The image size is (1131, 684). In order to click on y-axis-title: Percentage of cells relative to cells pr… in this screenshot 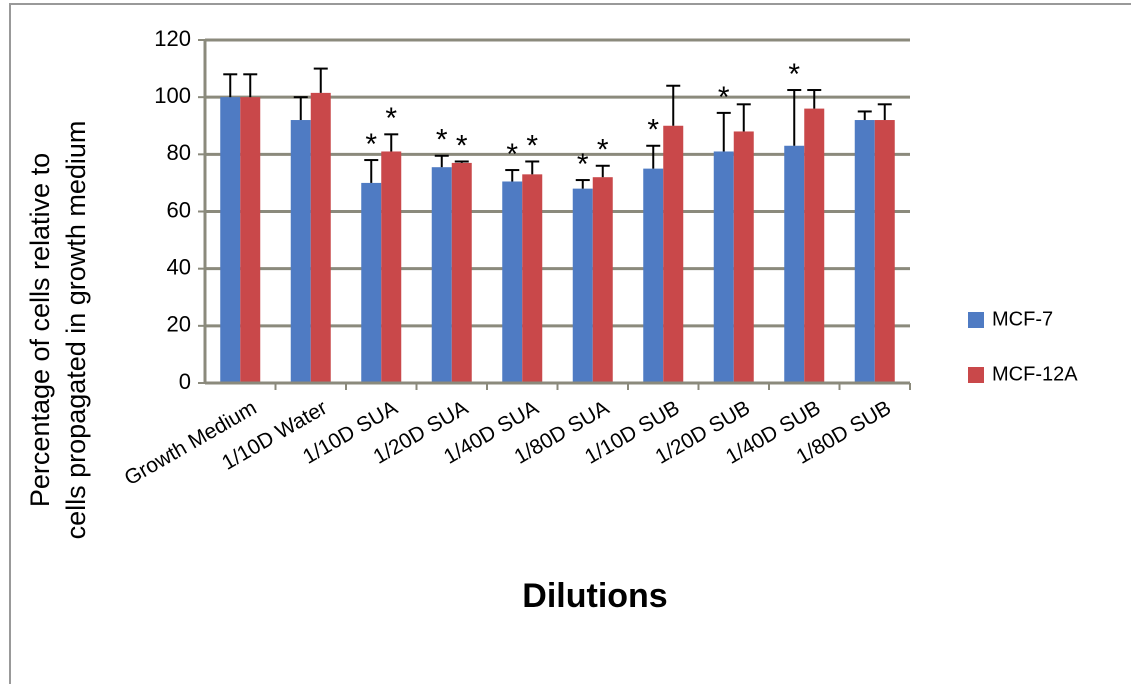, I will do `click(58, 330)`.